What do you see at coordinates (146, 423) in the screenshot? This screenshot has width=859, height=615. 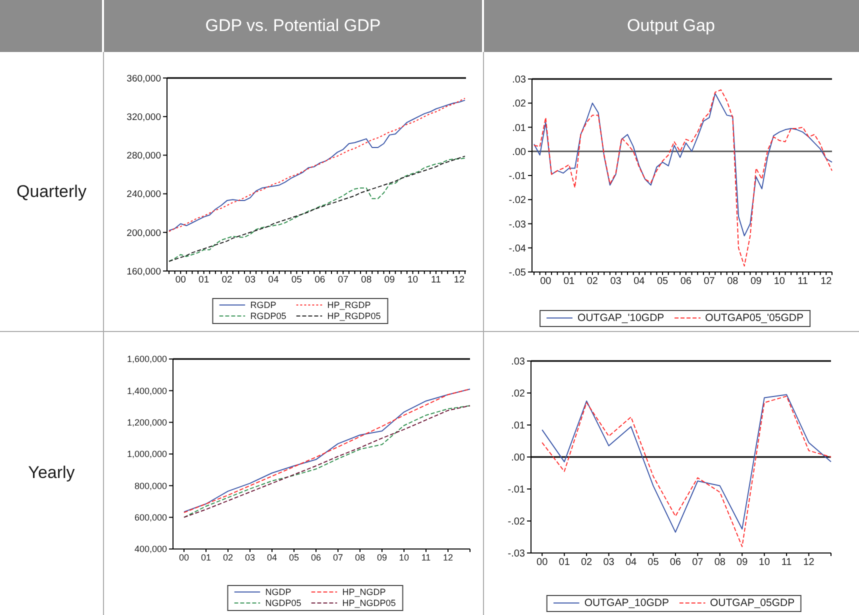 I see `y-tick-label: 1,200,000` at bounding box center [146, 423].